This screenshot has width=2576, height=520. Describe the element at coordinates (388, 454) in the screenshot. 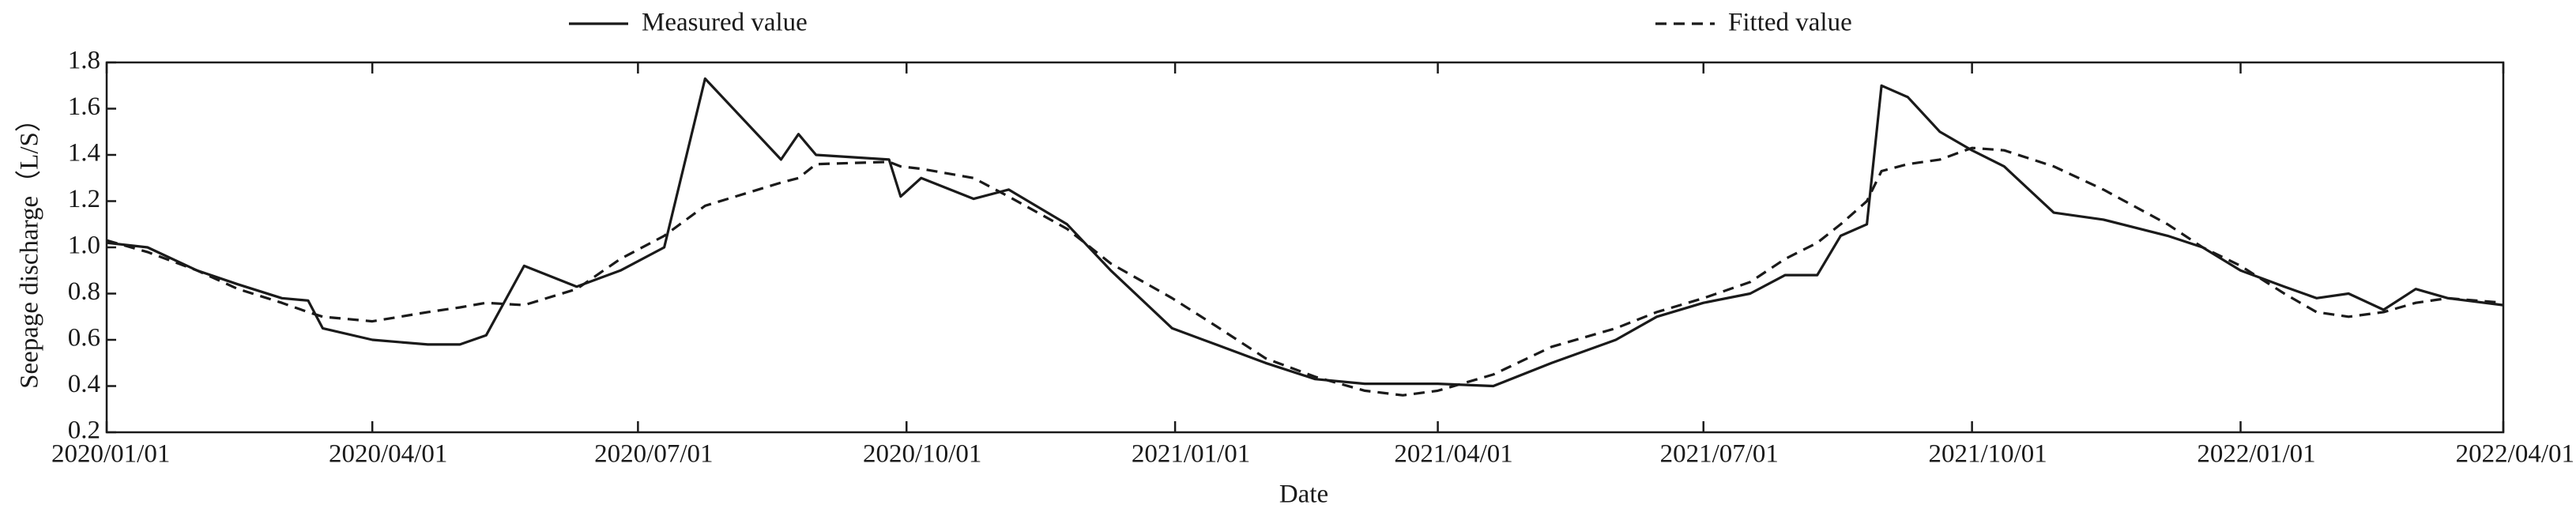

I see `x-tick-label: 2020/04/01` at that location.